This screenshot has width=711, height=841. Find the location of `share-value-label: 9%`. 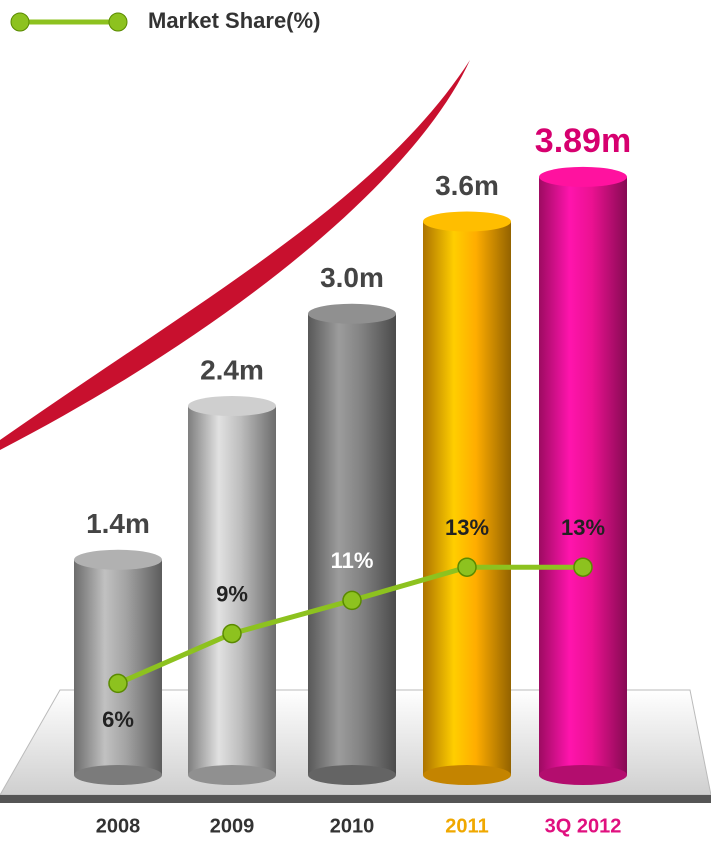

share-value-label: 9% is located at coordinates (232, 593).